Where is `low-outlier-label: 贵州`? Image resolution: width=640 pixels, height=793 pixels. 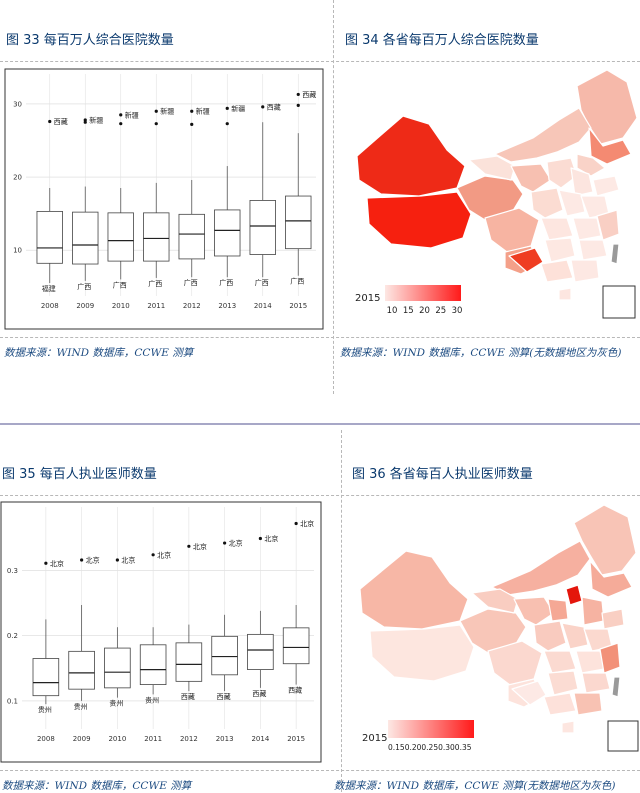
low-outlier-label: 贵州 is located at coordinates (45, 709).